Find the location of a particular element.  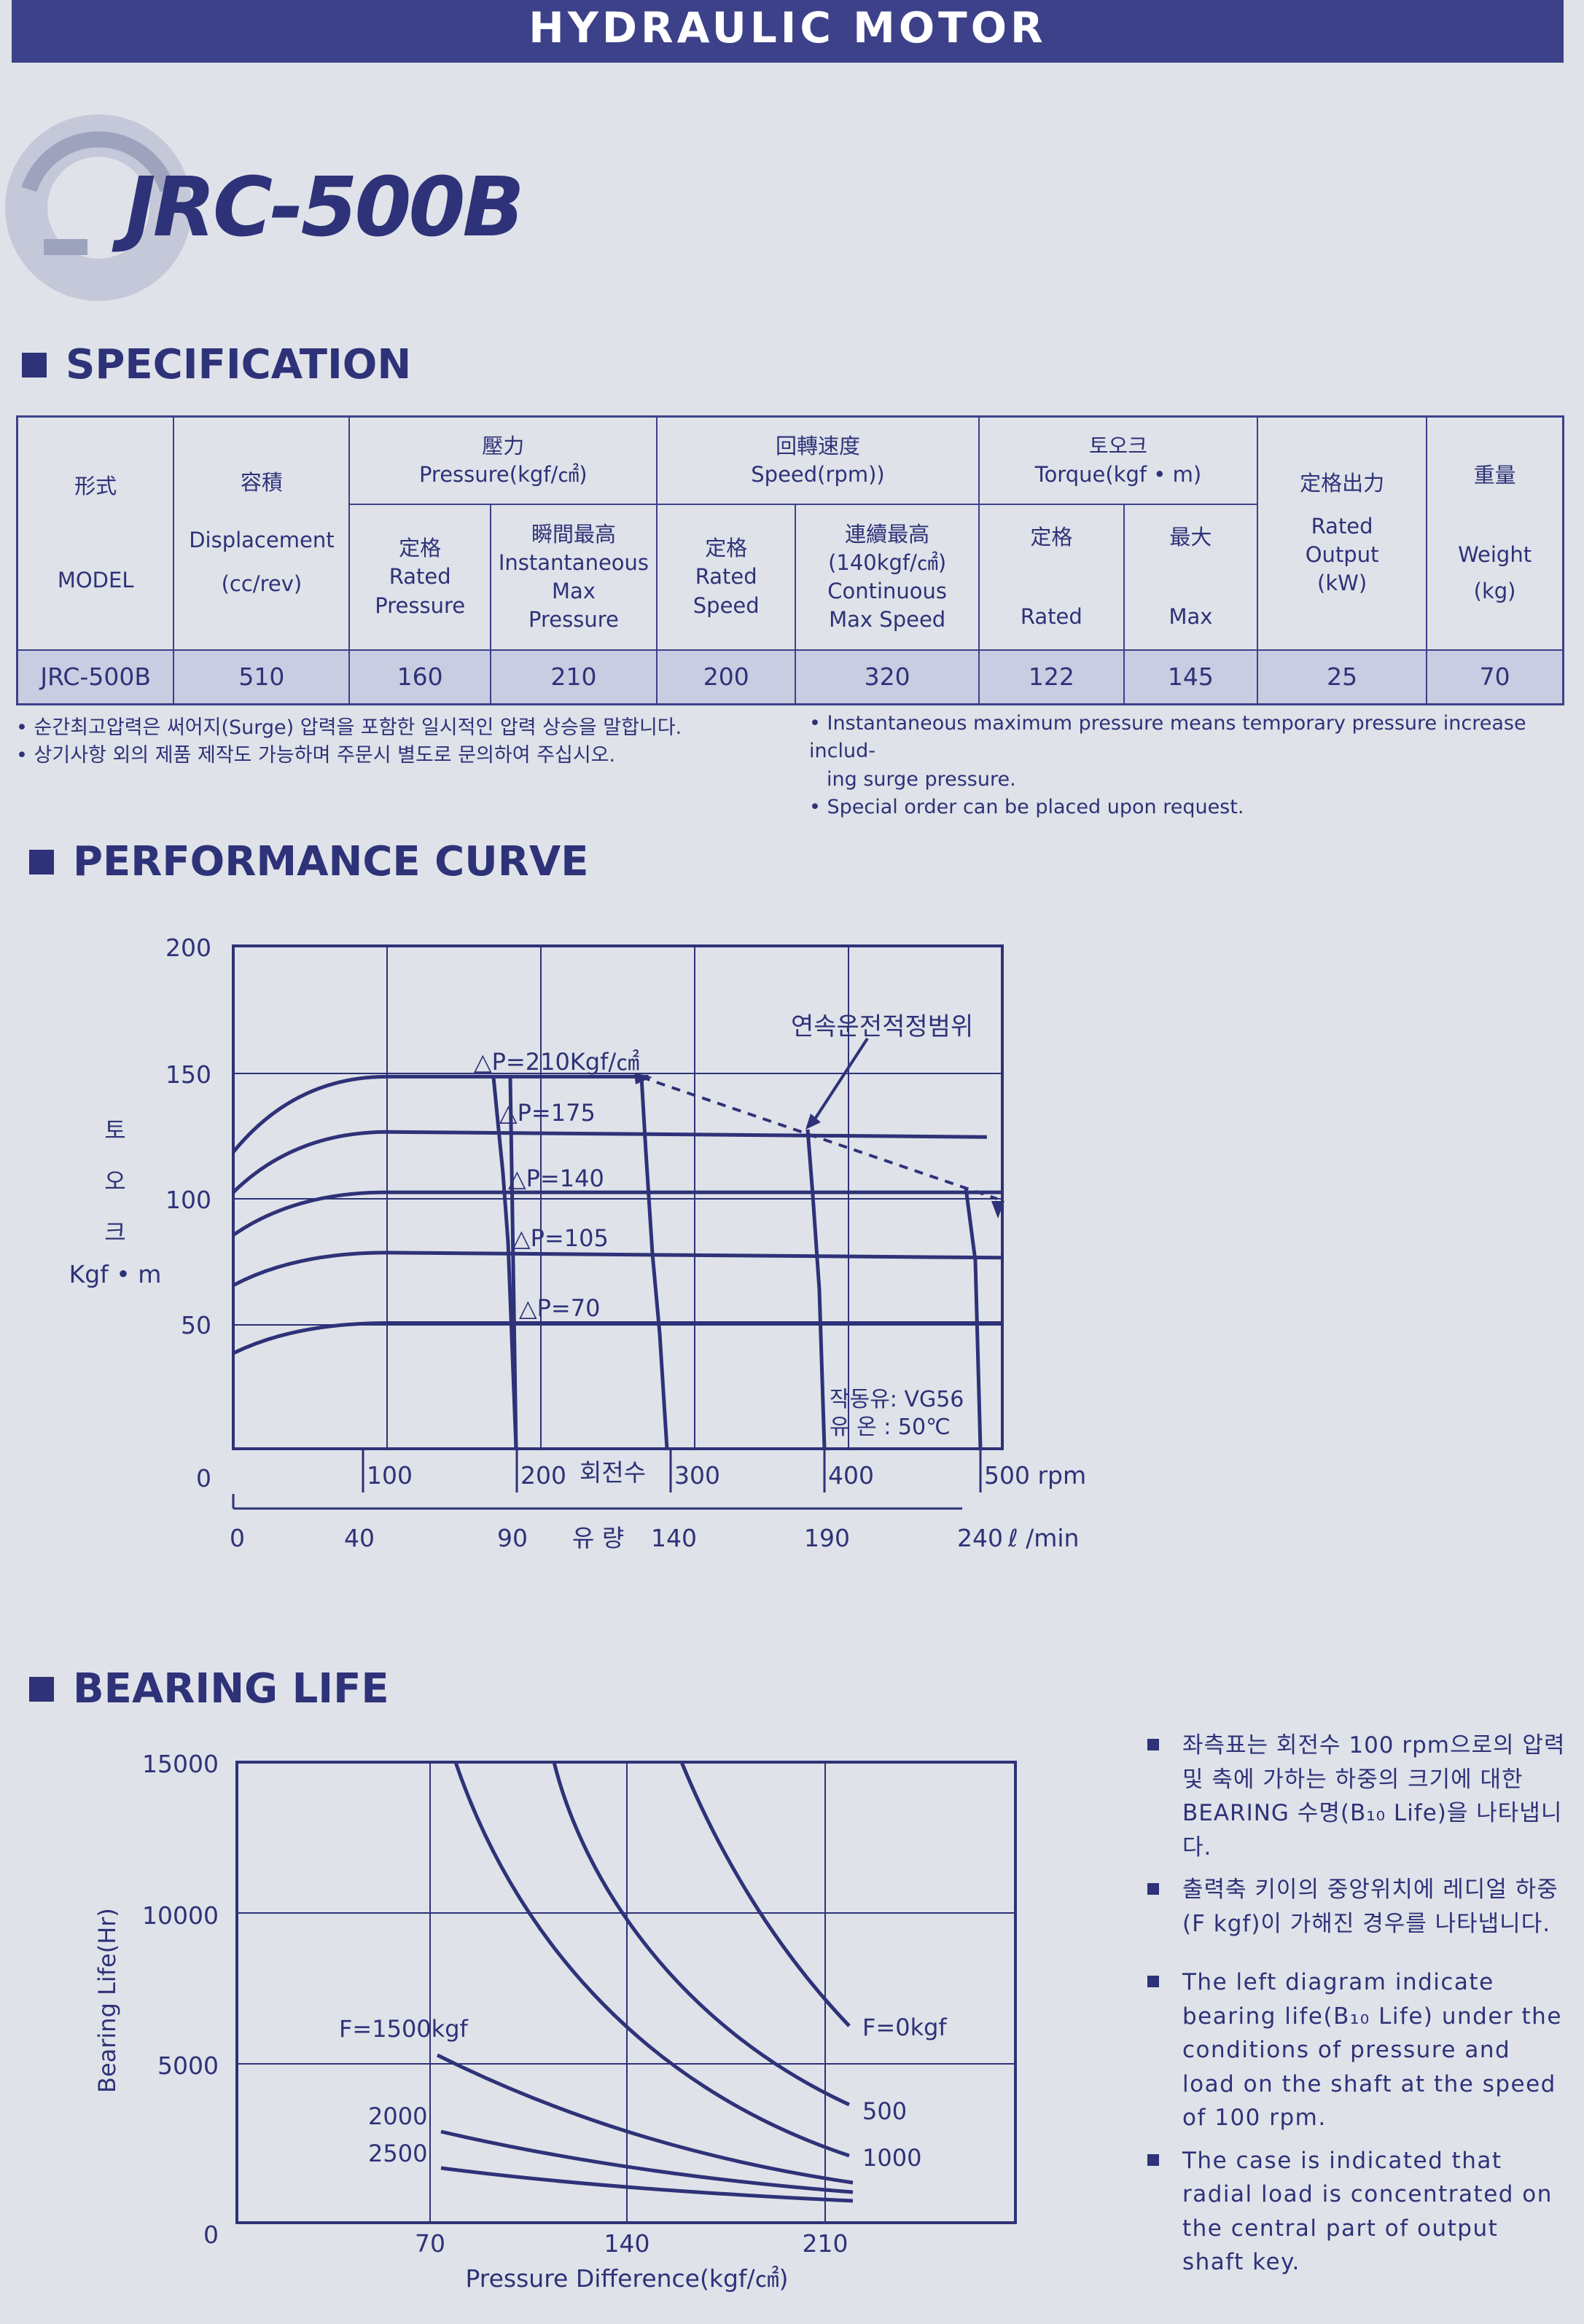

curve-label: △P=210Kgf/㎠ is located at coordinates (556, 1062).